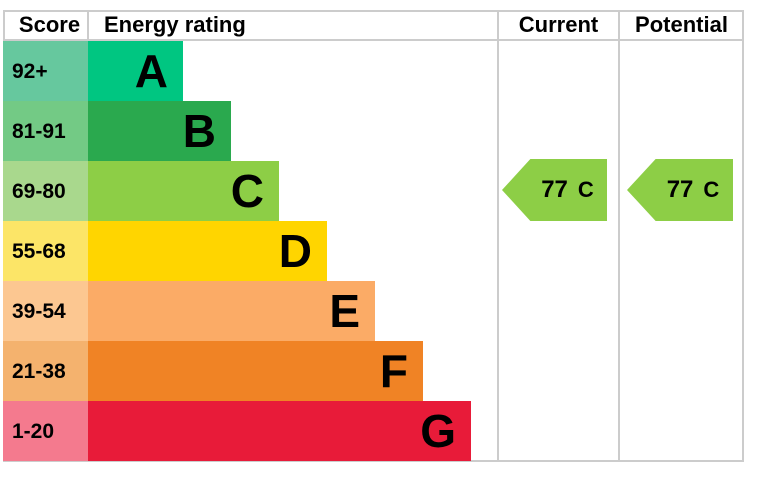 The width and height of the screenshot is (772, 487). What do you see at coordinates (554, 189) in the screenshot?
I see `current-rating-value: 77` at bounding box center [554, 189].